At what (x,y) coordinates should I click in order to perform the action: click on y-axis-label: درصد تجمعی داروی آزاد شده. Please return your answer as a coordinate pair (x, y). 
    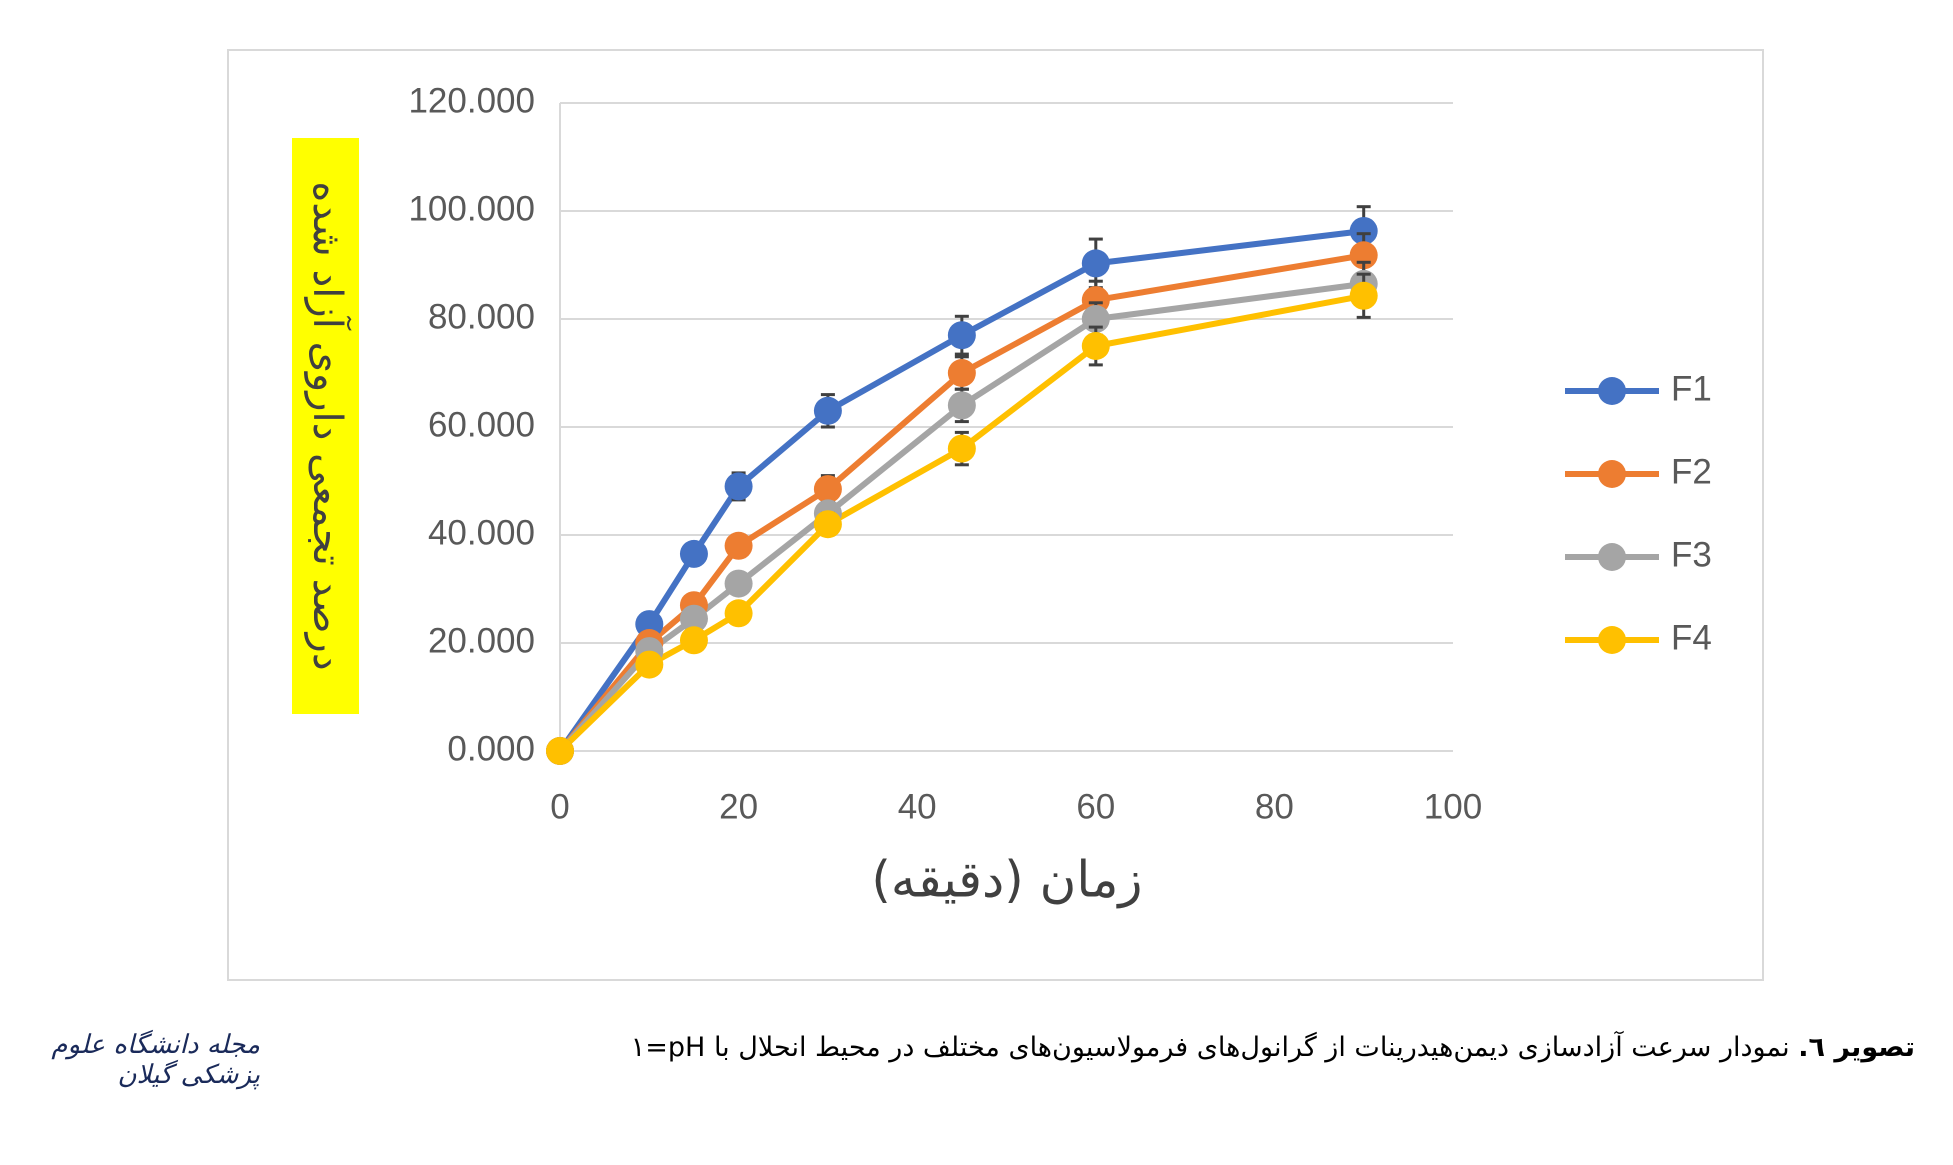
    Looking at the image, I should click on (328, 425).